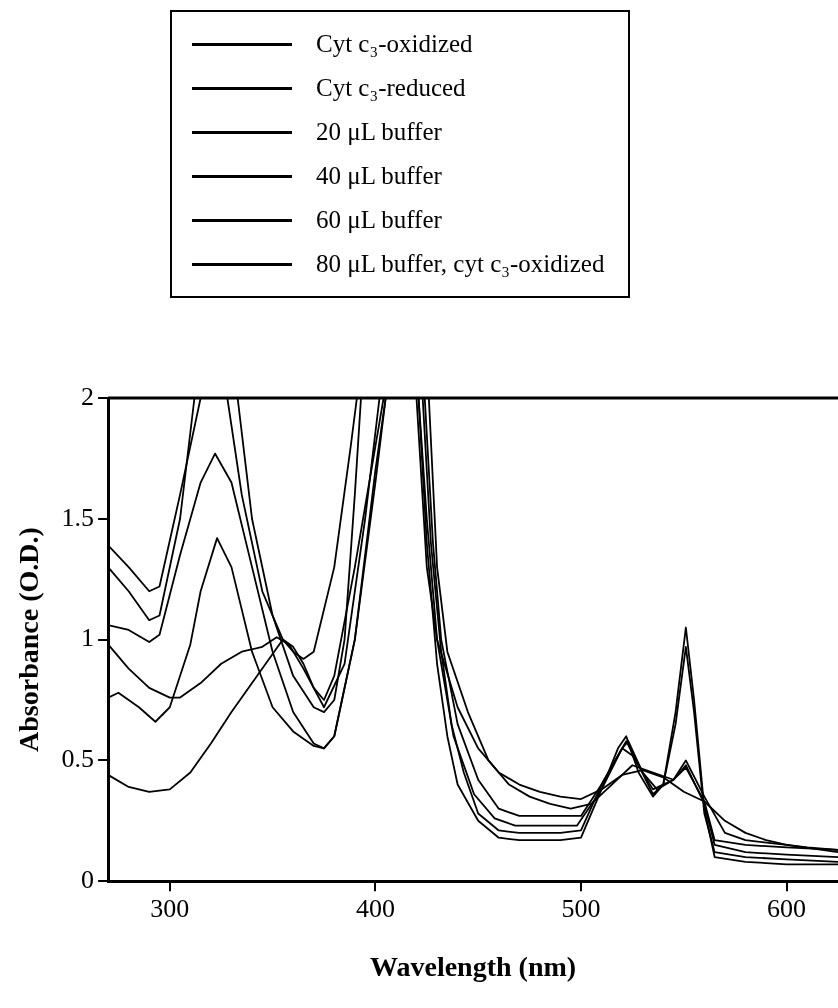 The height and width of the screenshot is (1008, 838). Describe the element at coordinates (78, 517) in the screenshot. I see `y-tick-label: 1.5` at that location.